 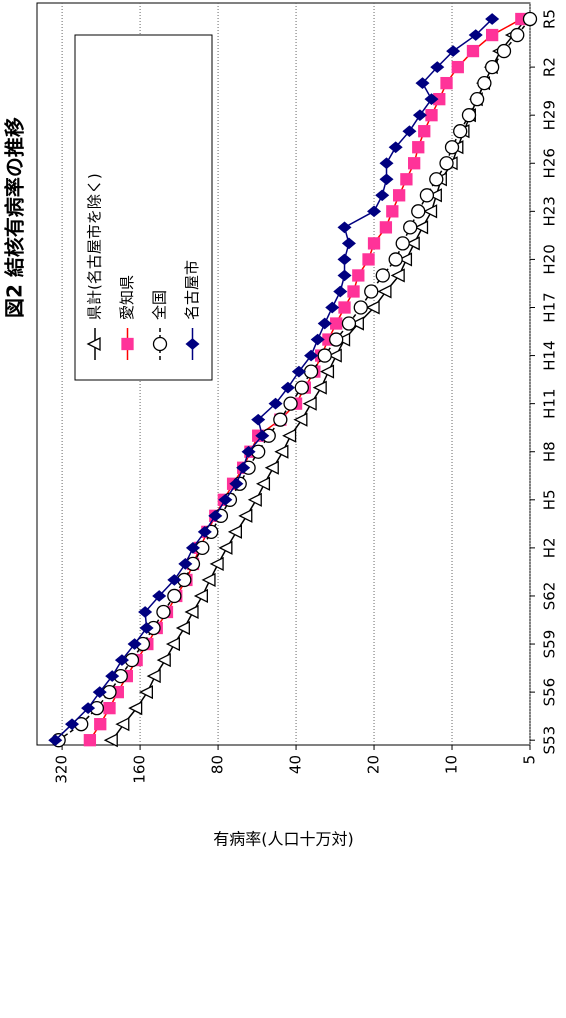 I want to click on x-tick-label: H2, so click(x=550, y=547).